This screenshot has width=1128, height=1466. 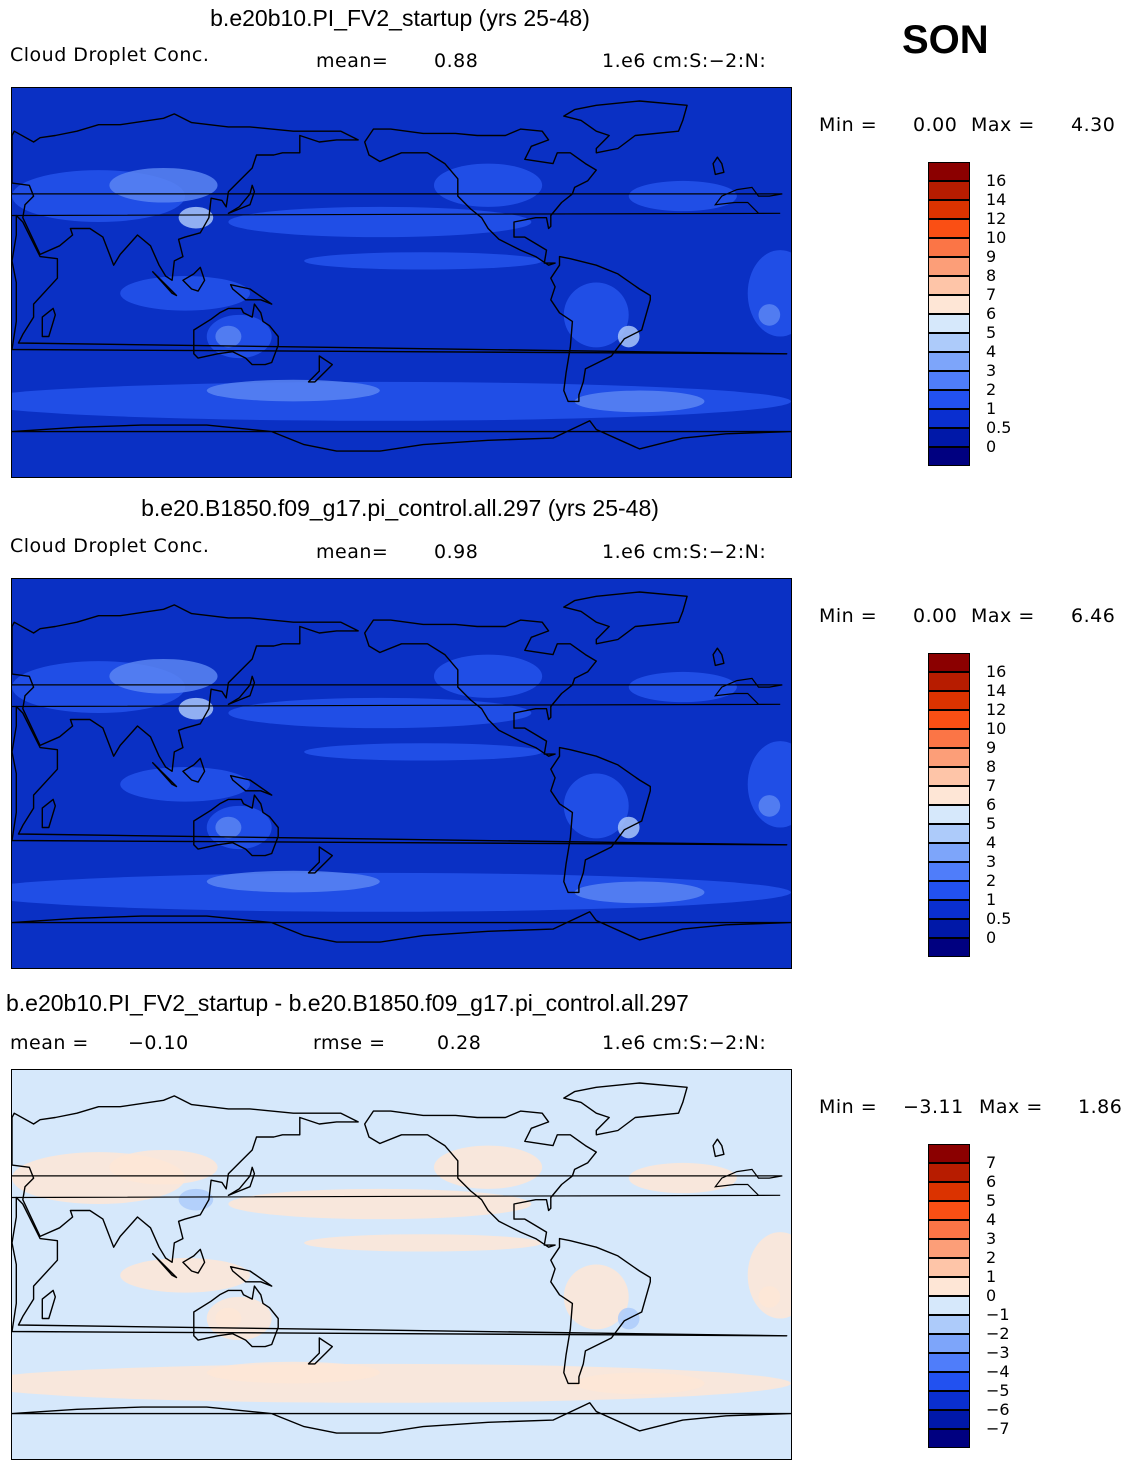 I want to click on colorbar-label: −1, so click(x=998, y=1314).